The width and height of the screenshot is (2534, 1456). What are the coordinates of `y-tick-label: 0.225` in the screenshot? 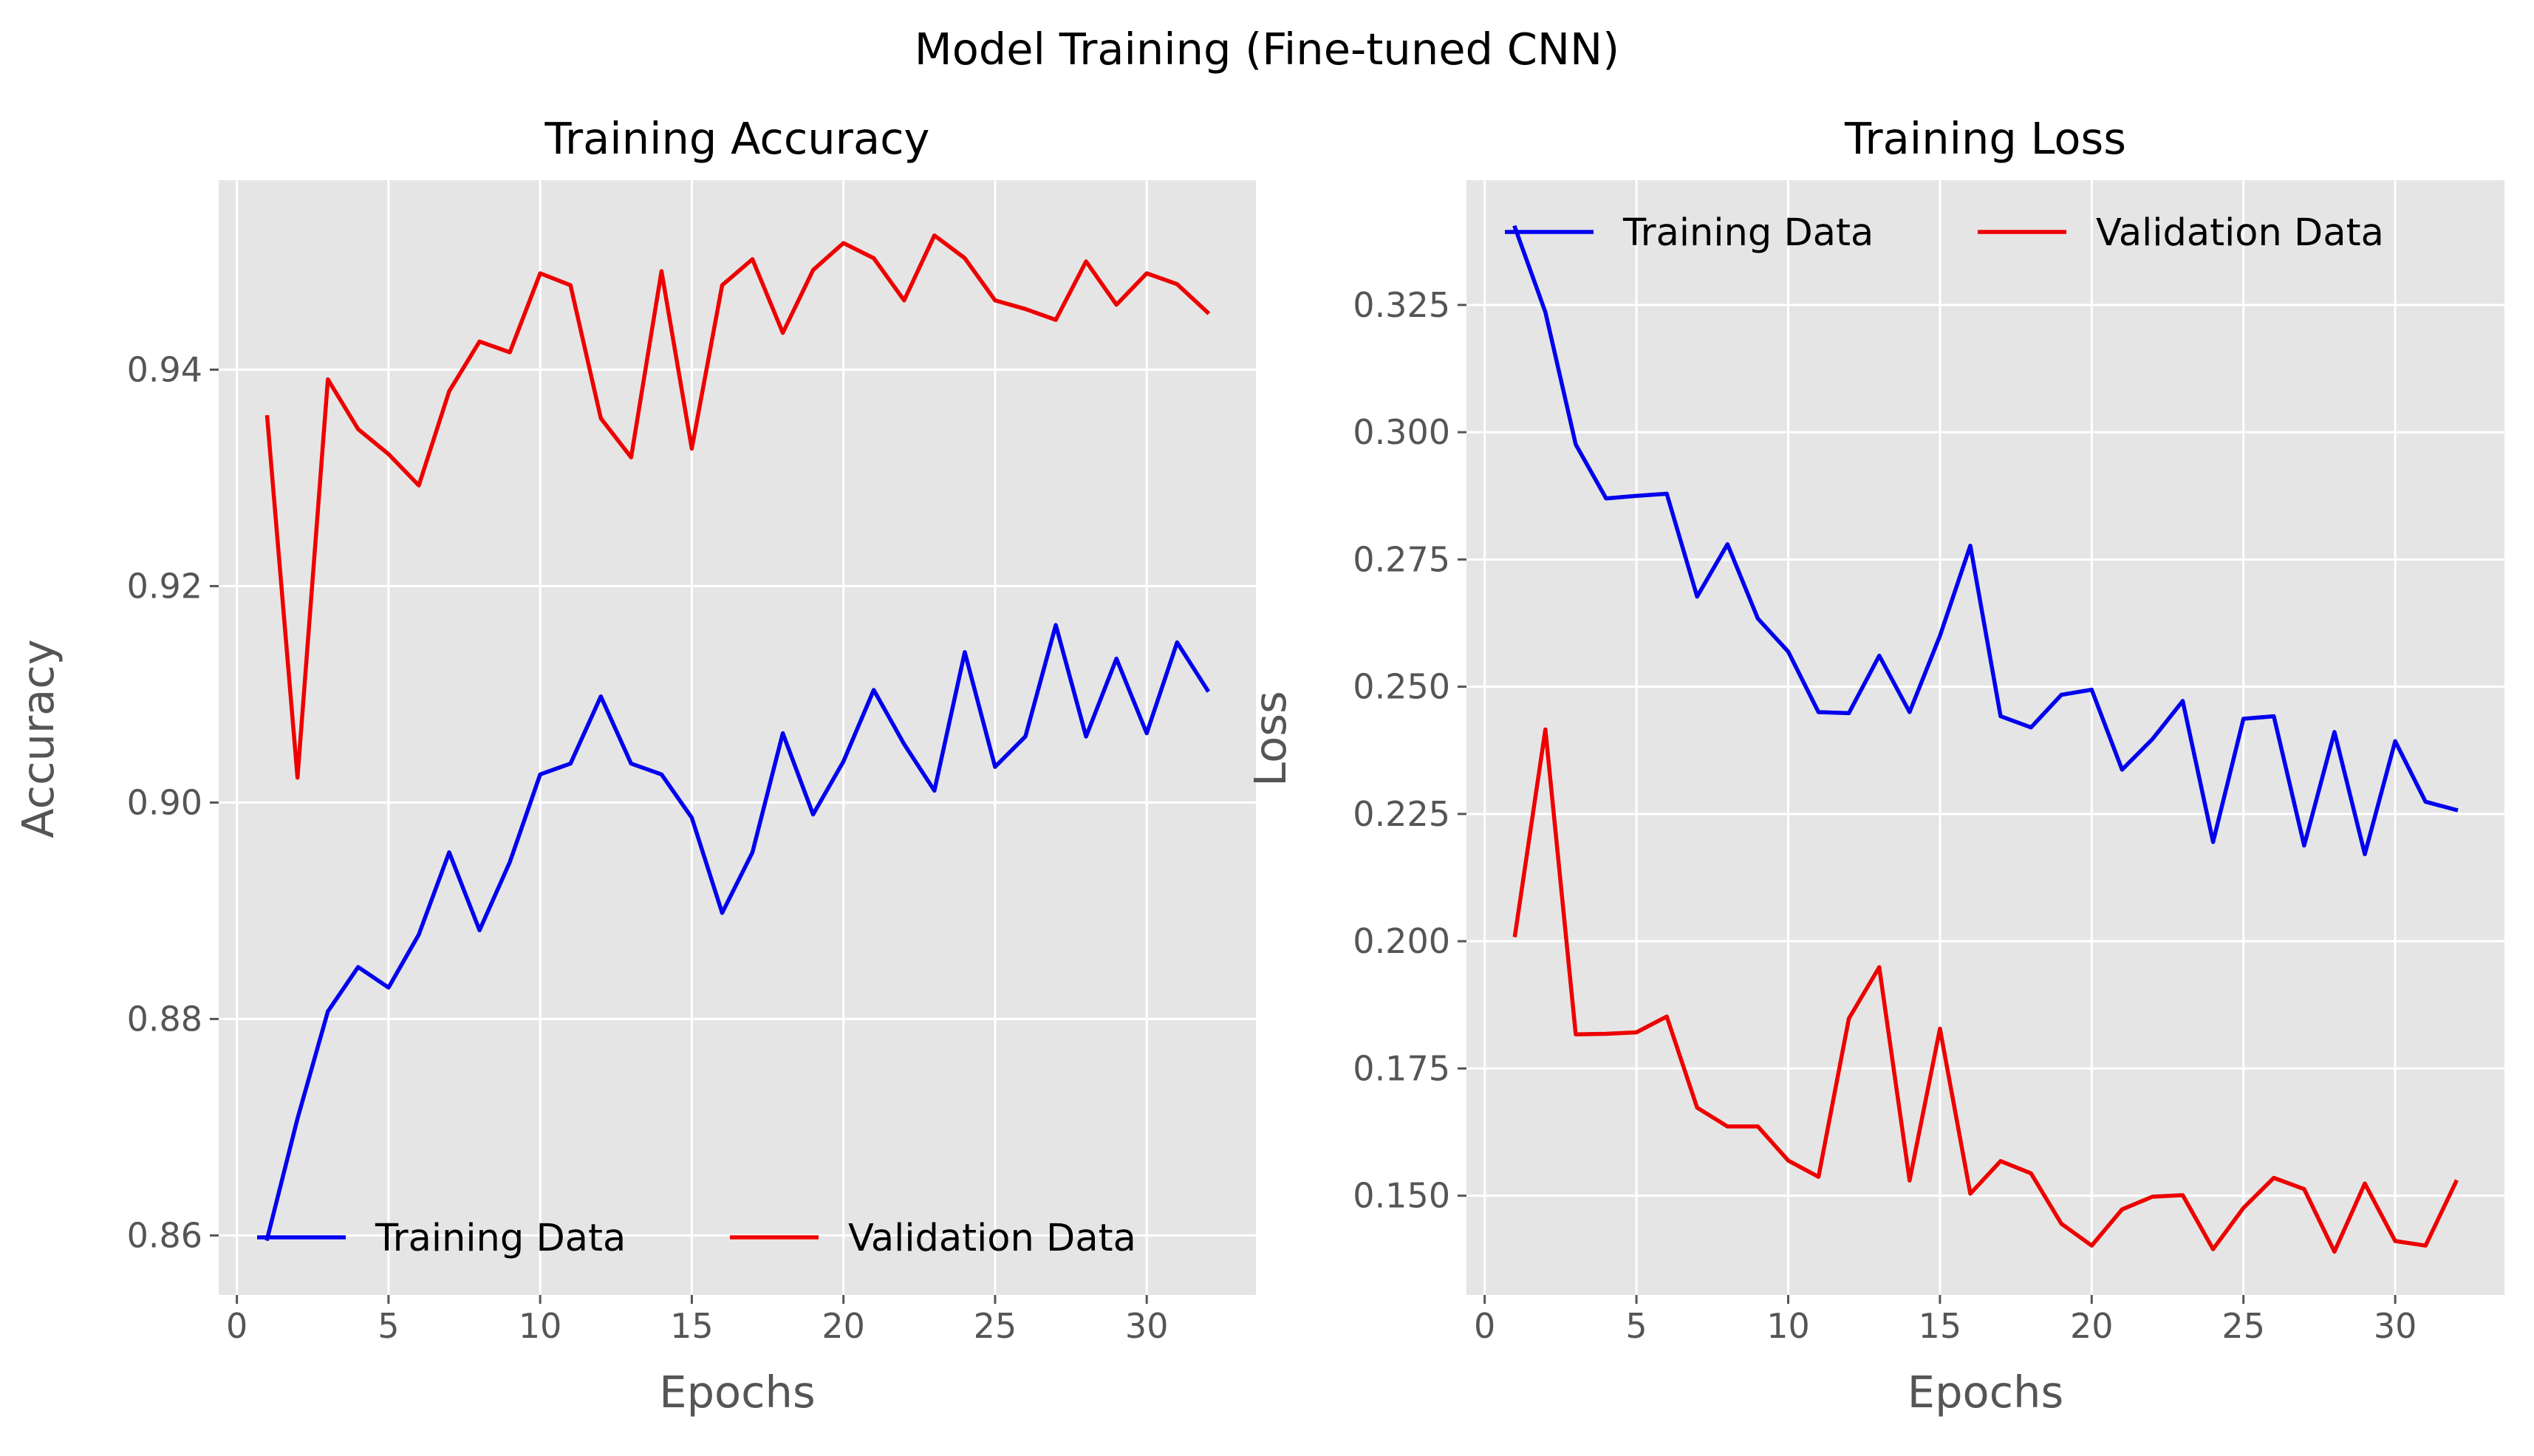 It's located at (1401, 814).